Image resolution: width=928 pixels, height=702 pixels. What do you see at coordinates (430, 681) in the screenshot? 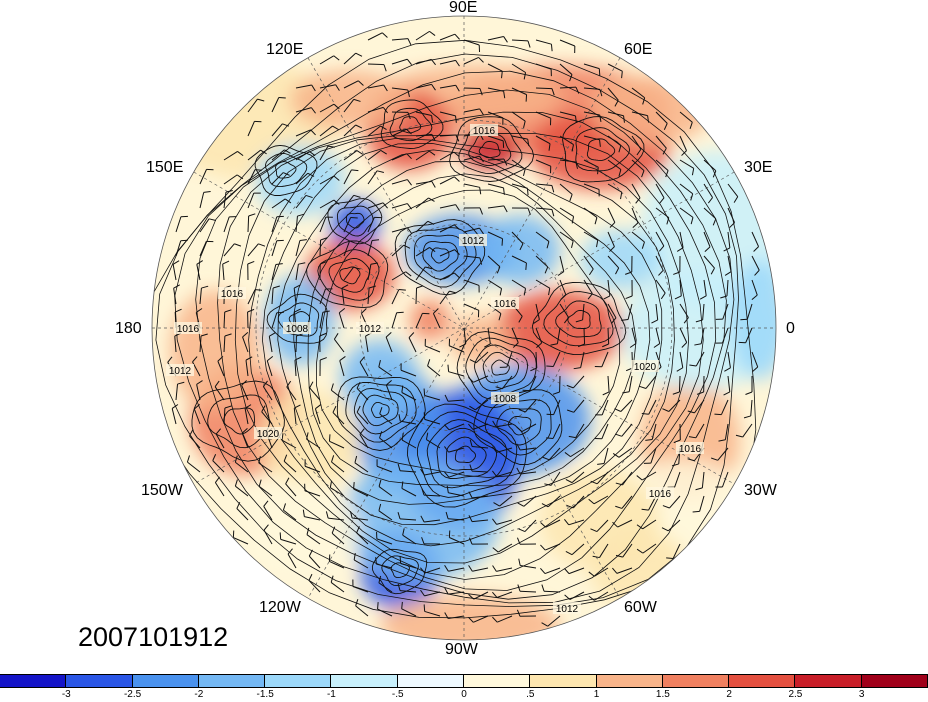
I see `colorbar-box` at bounding box center [430, 681].